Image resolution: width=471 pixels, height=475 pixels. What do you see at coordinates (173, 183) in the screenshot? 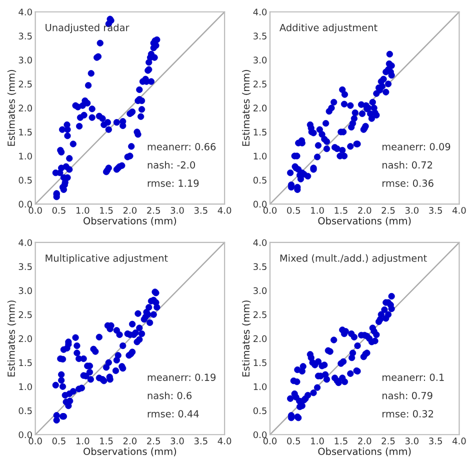
I see `annotation: rmse: 1.19` at bounding box center [173, 183].